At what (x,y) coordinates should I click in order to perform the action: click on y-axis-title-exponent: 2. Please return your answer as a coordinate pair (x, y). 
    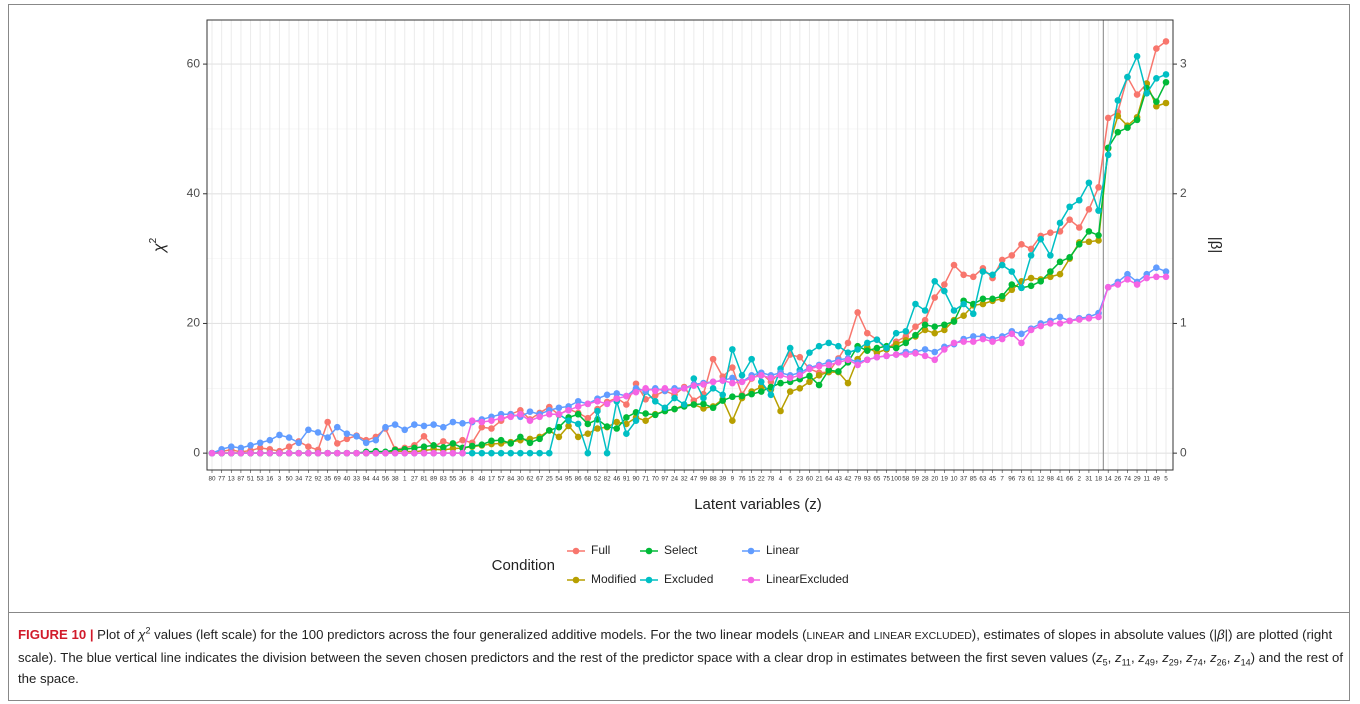
    Looking at the image, I should click on (153, 240).